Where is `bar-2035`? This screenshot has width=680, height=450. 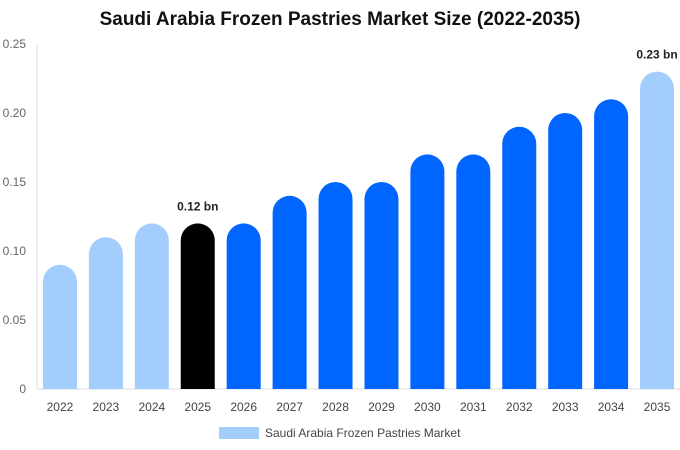
bar-2035 is located at coordinates (657, 230).